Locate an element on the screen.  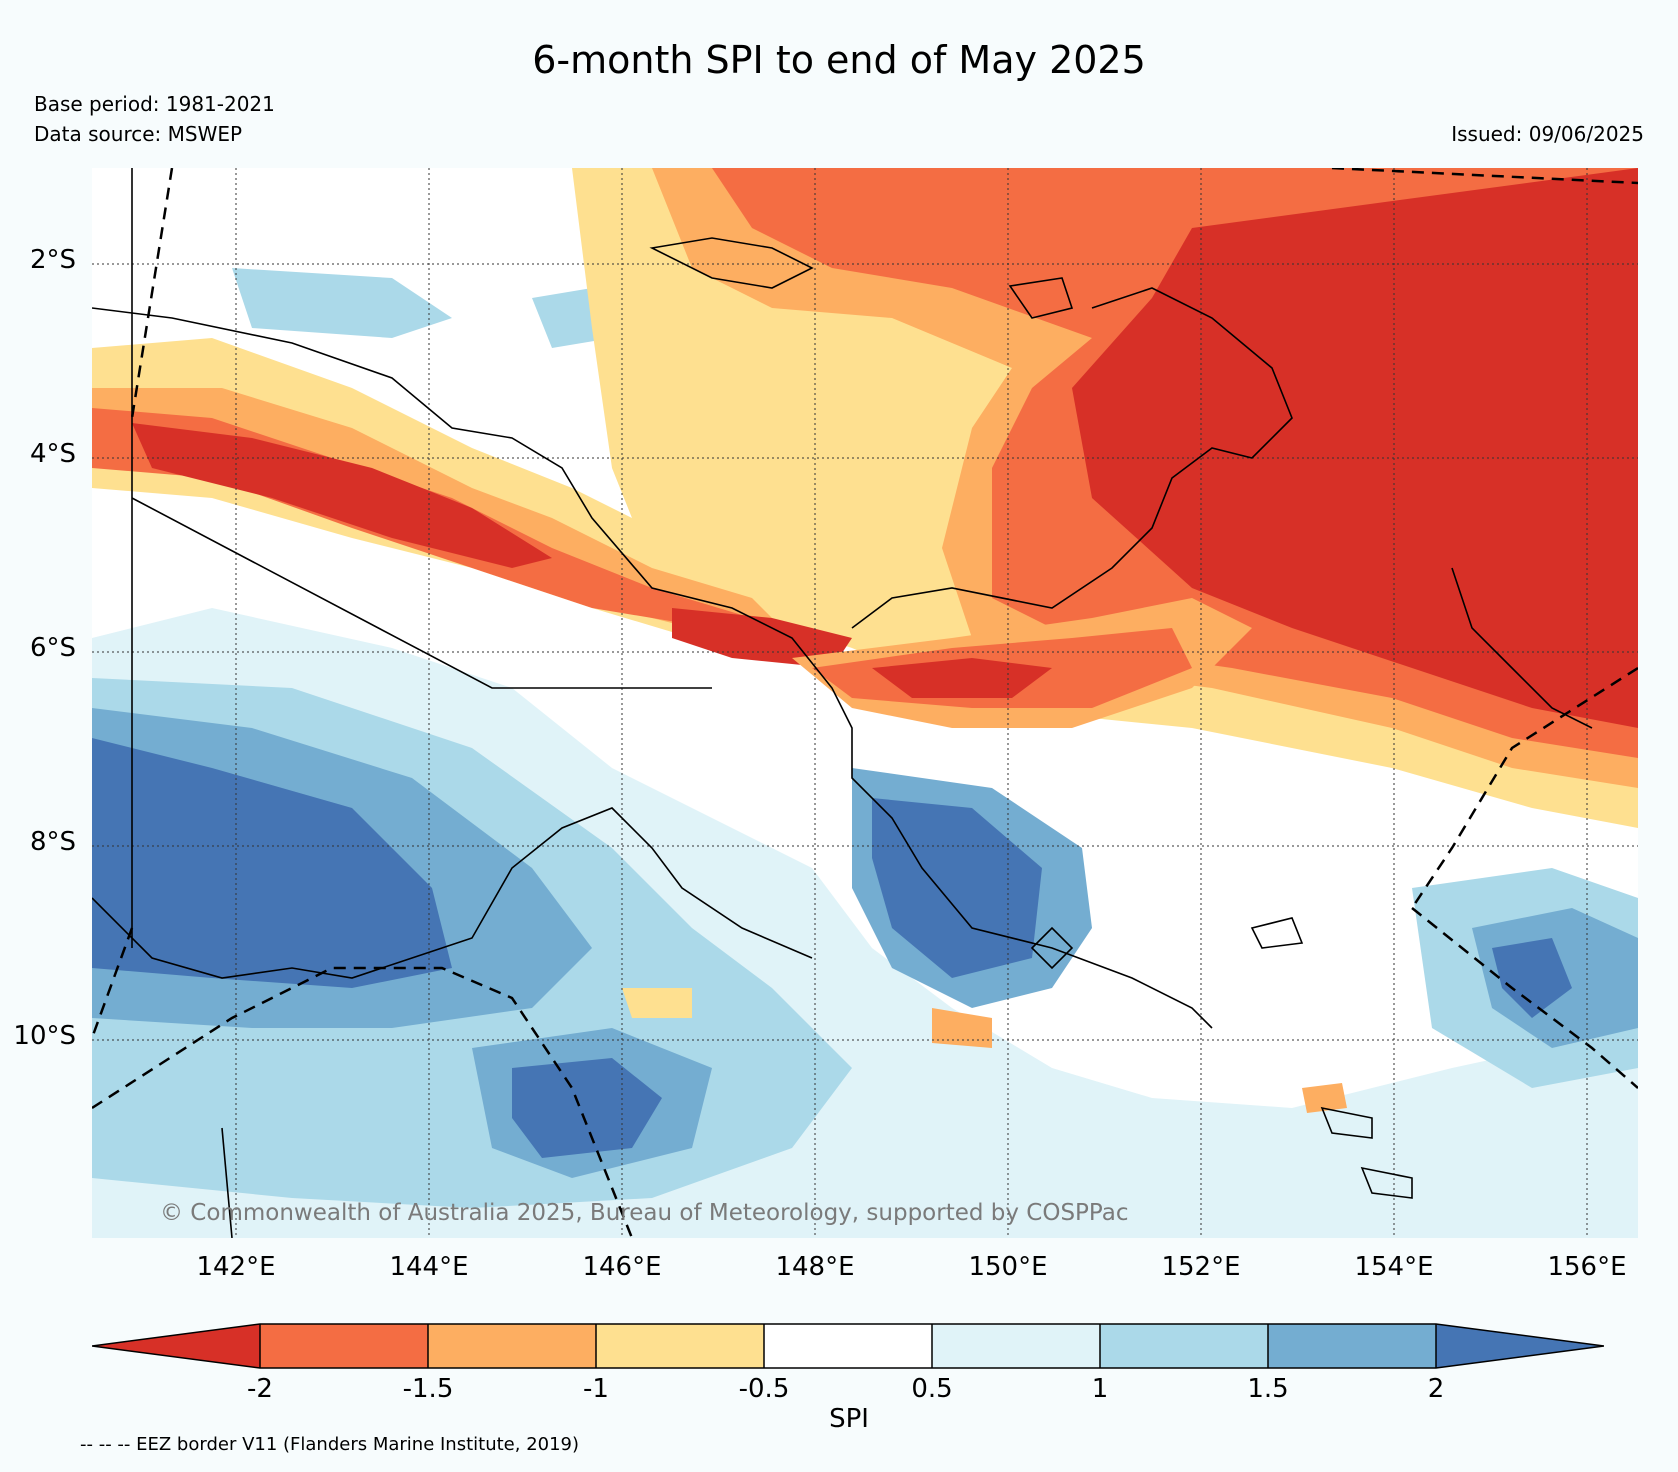
lon-label-148e: 148°E is located at coordinates (815, 1267).